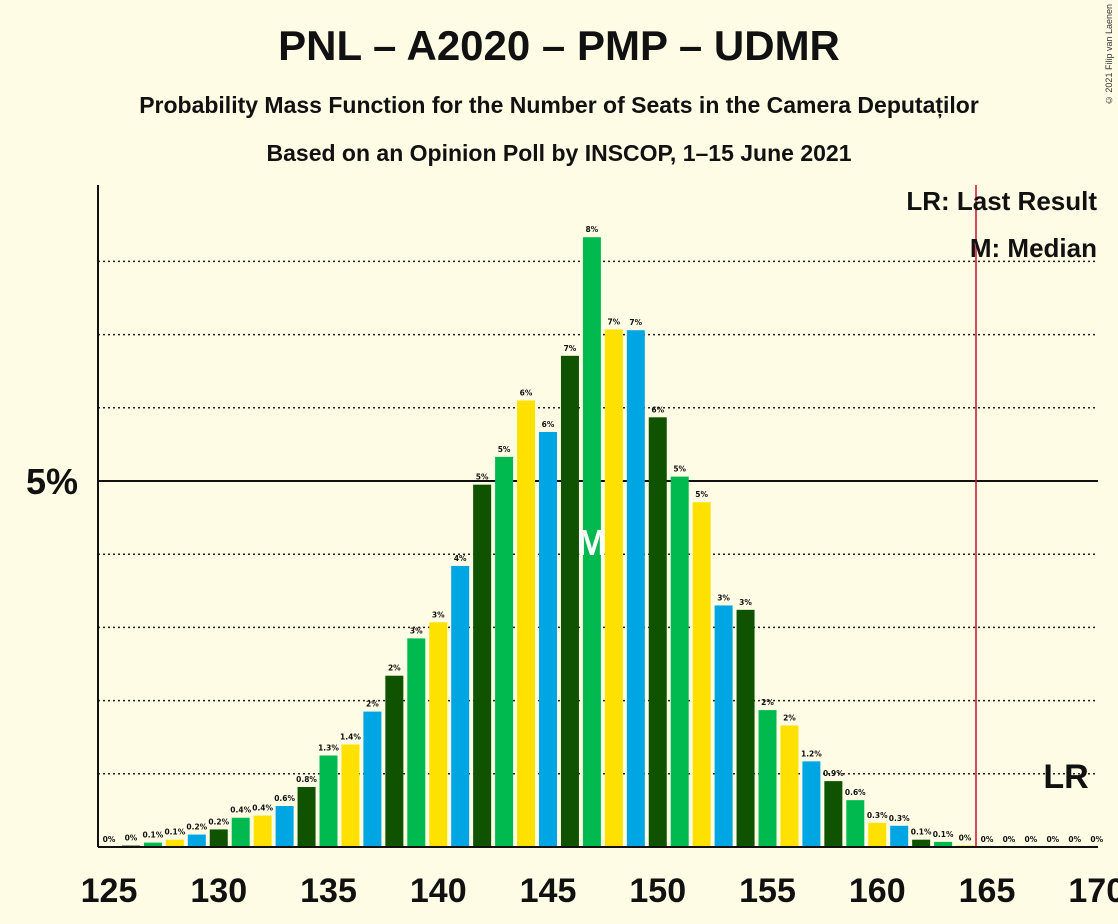  I want to click on last-result-label: LR, so click(1065, 777).